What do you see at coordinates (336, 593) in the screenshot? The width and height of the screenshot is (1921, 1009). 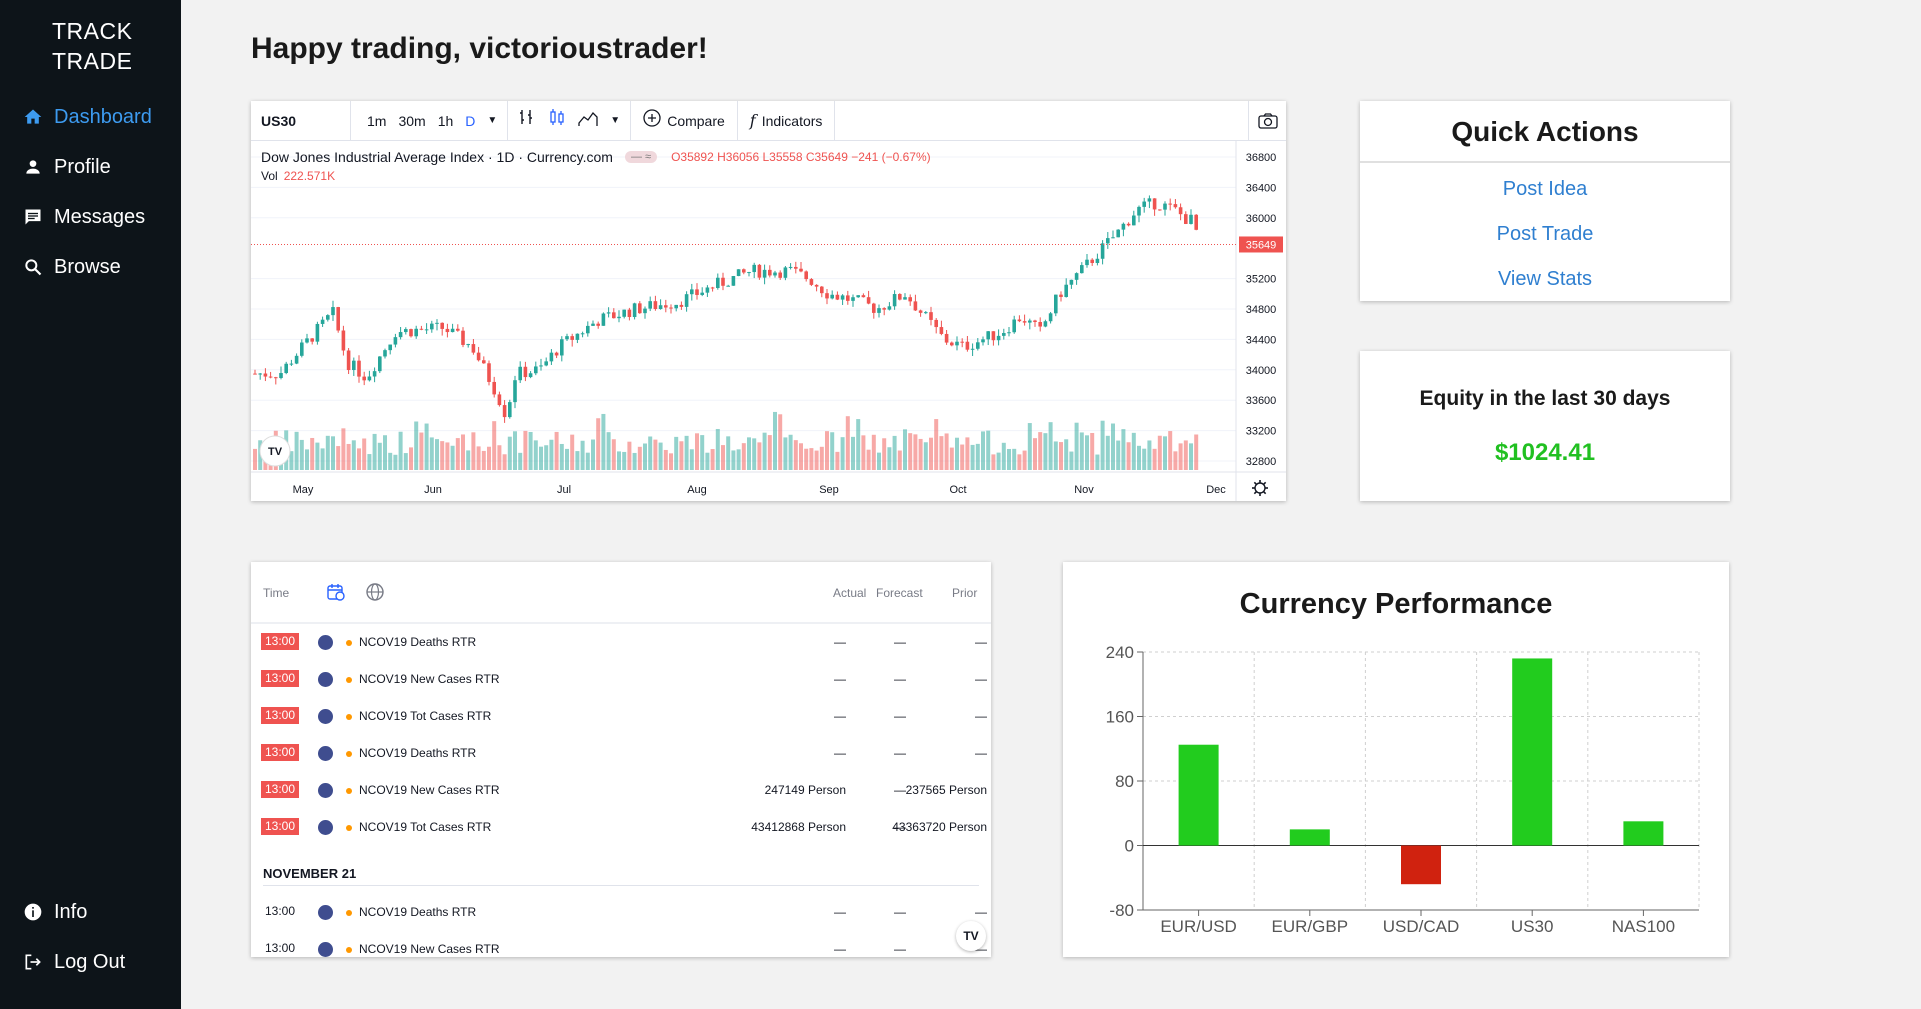 I see `calendar-filter-icon` at bounding box center [336, 593].